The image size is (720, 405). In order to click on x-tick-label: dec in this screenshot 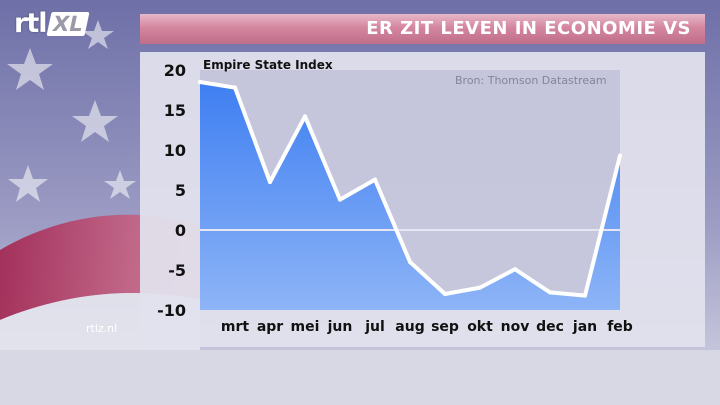, I will do `click(550, 327)`.